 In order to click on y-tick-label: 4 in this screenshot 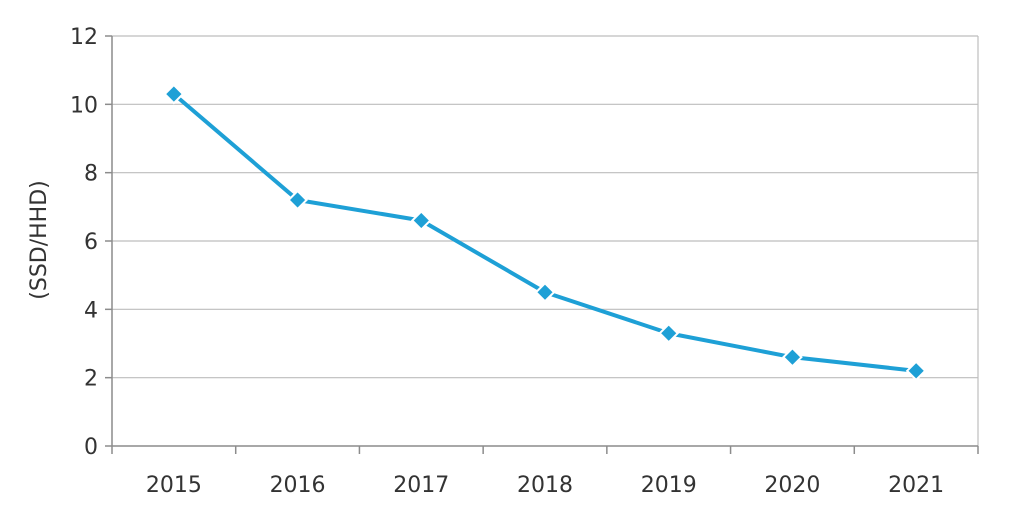, I will do `click(91, 310)`.